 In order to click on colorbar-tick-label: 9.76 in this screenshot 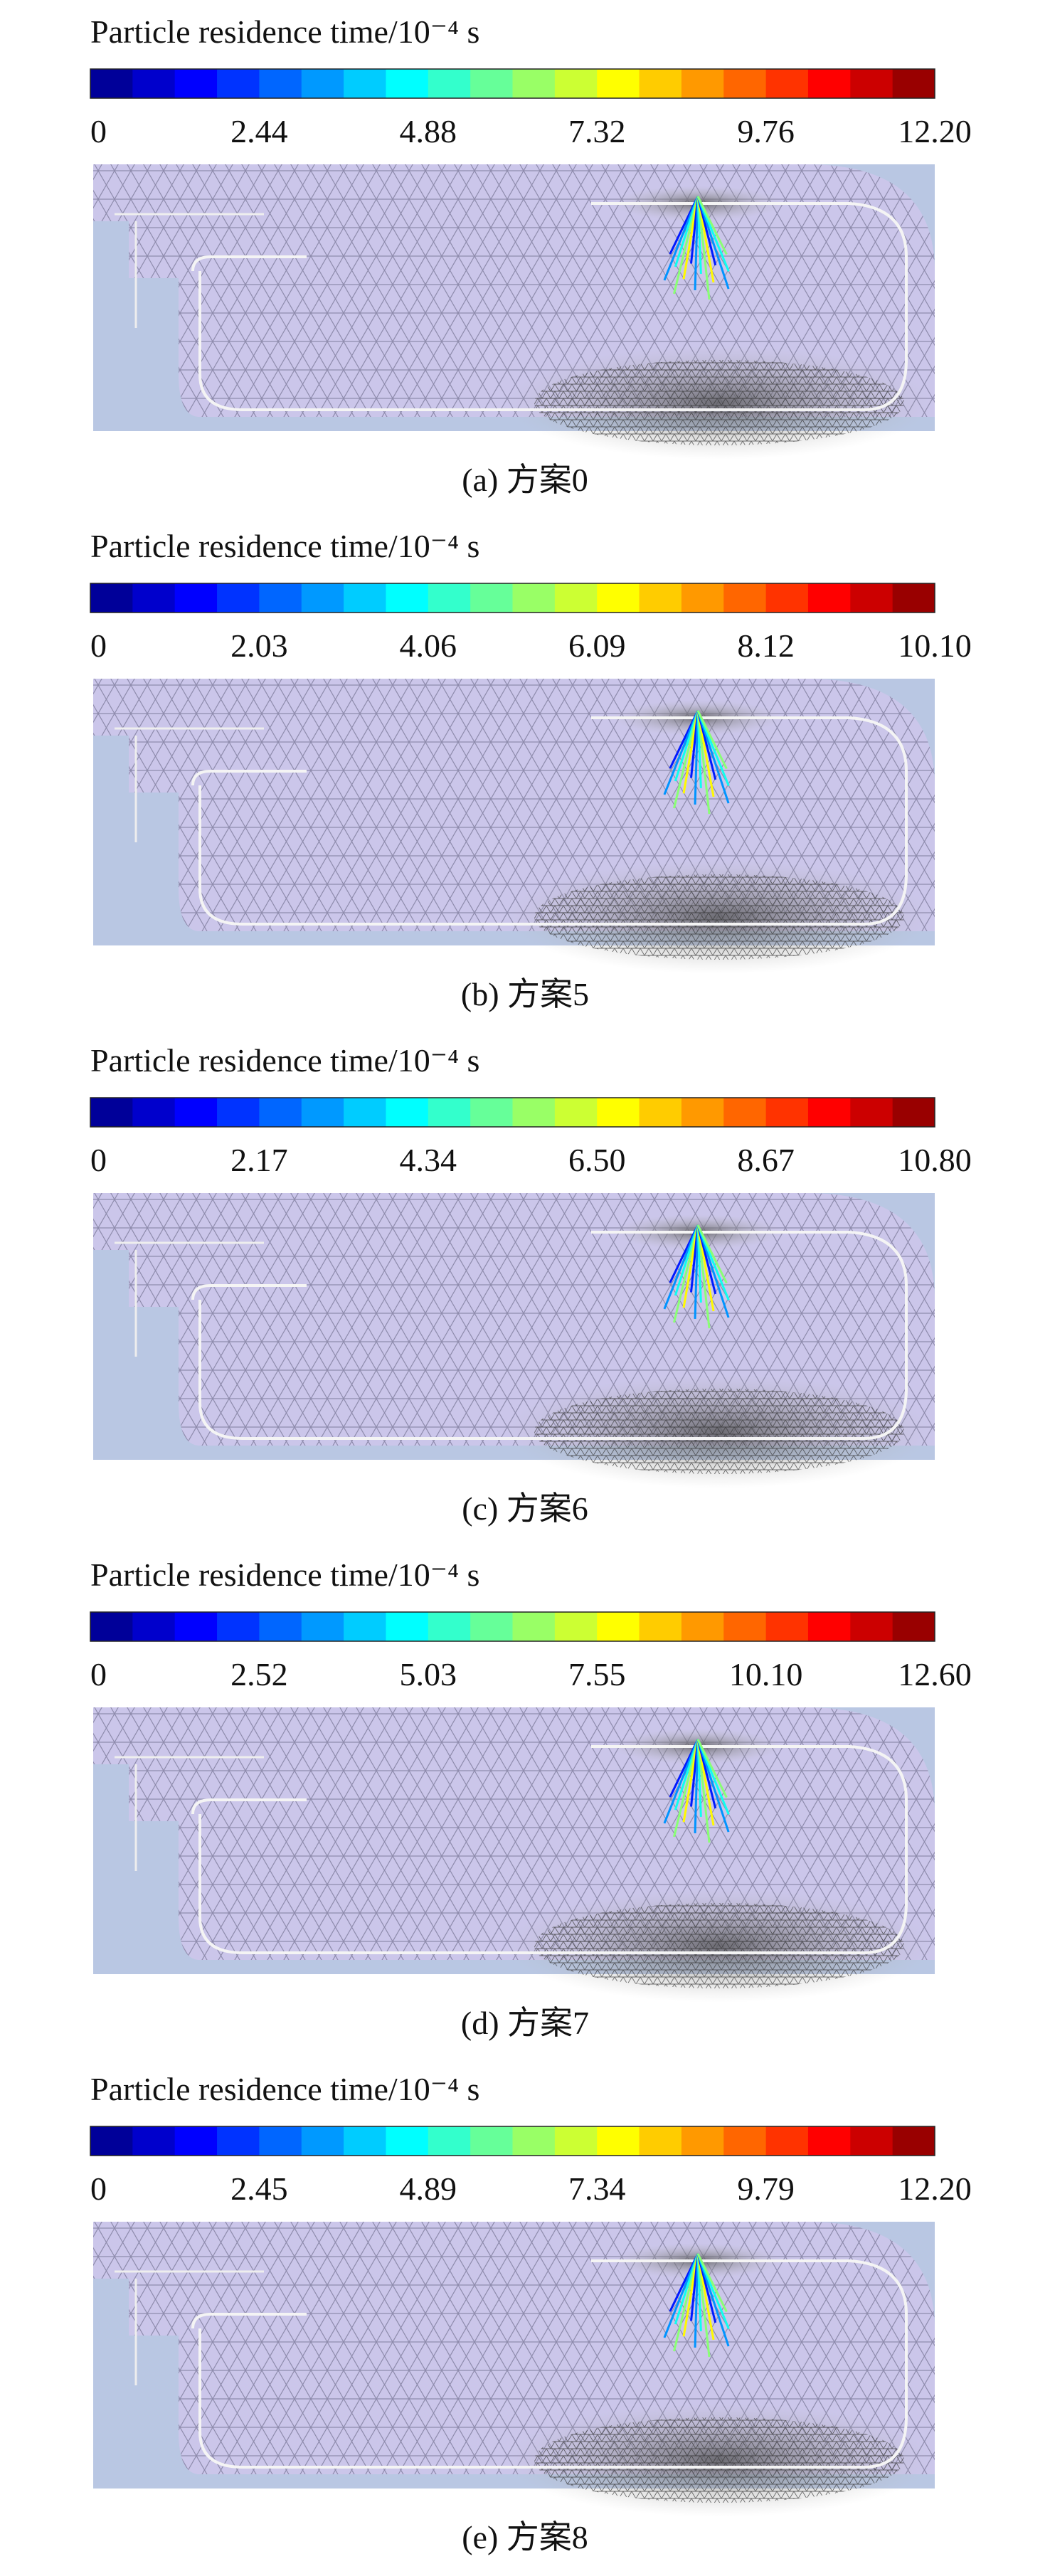, I will do `click(766, 131)`.